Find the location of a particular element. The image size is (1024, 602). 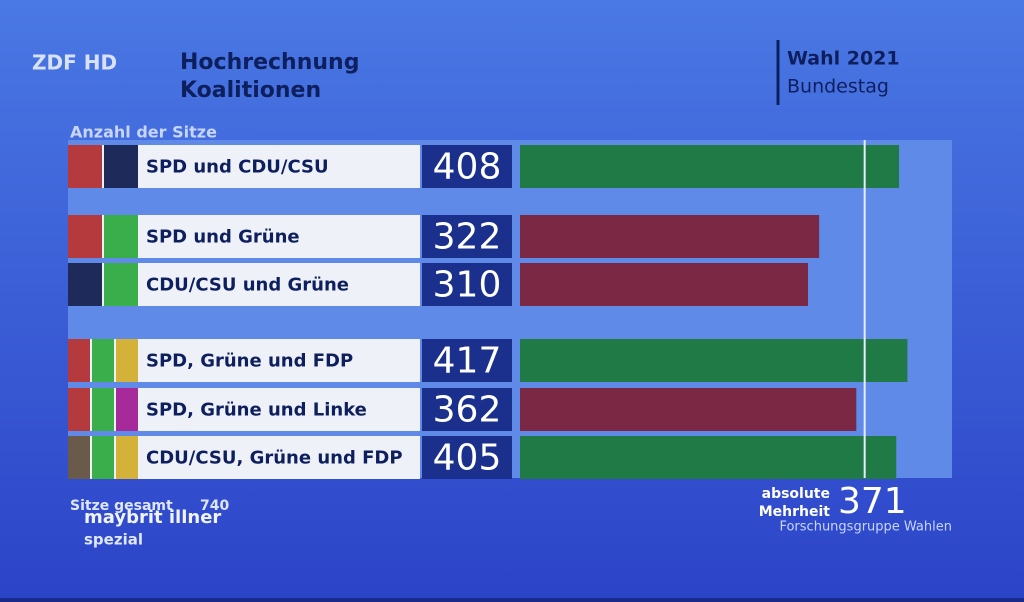

category-label: CDU/CSU und Grüne is located at coordinates (247, 285).